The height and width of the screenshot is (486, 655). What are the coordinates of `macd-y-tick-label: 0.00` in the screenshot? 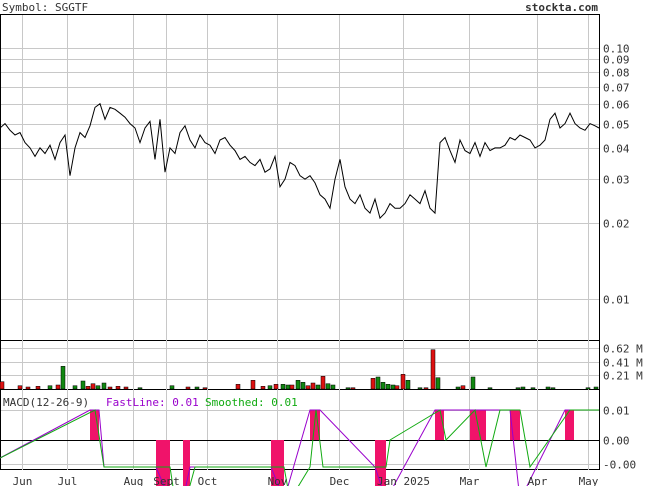 It's located at (616, 441).